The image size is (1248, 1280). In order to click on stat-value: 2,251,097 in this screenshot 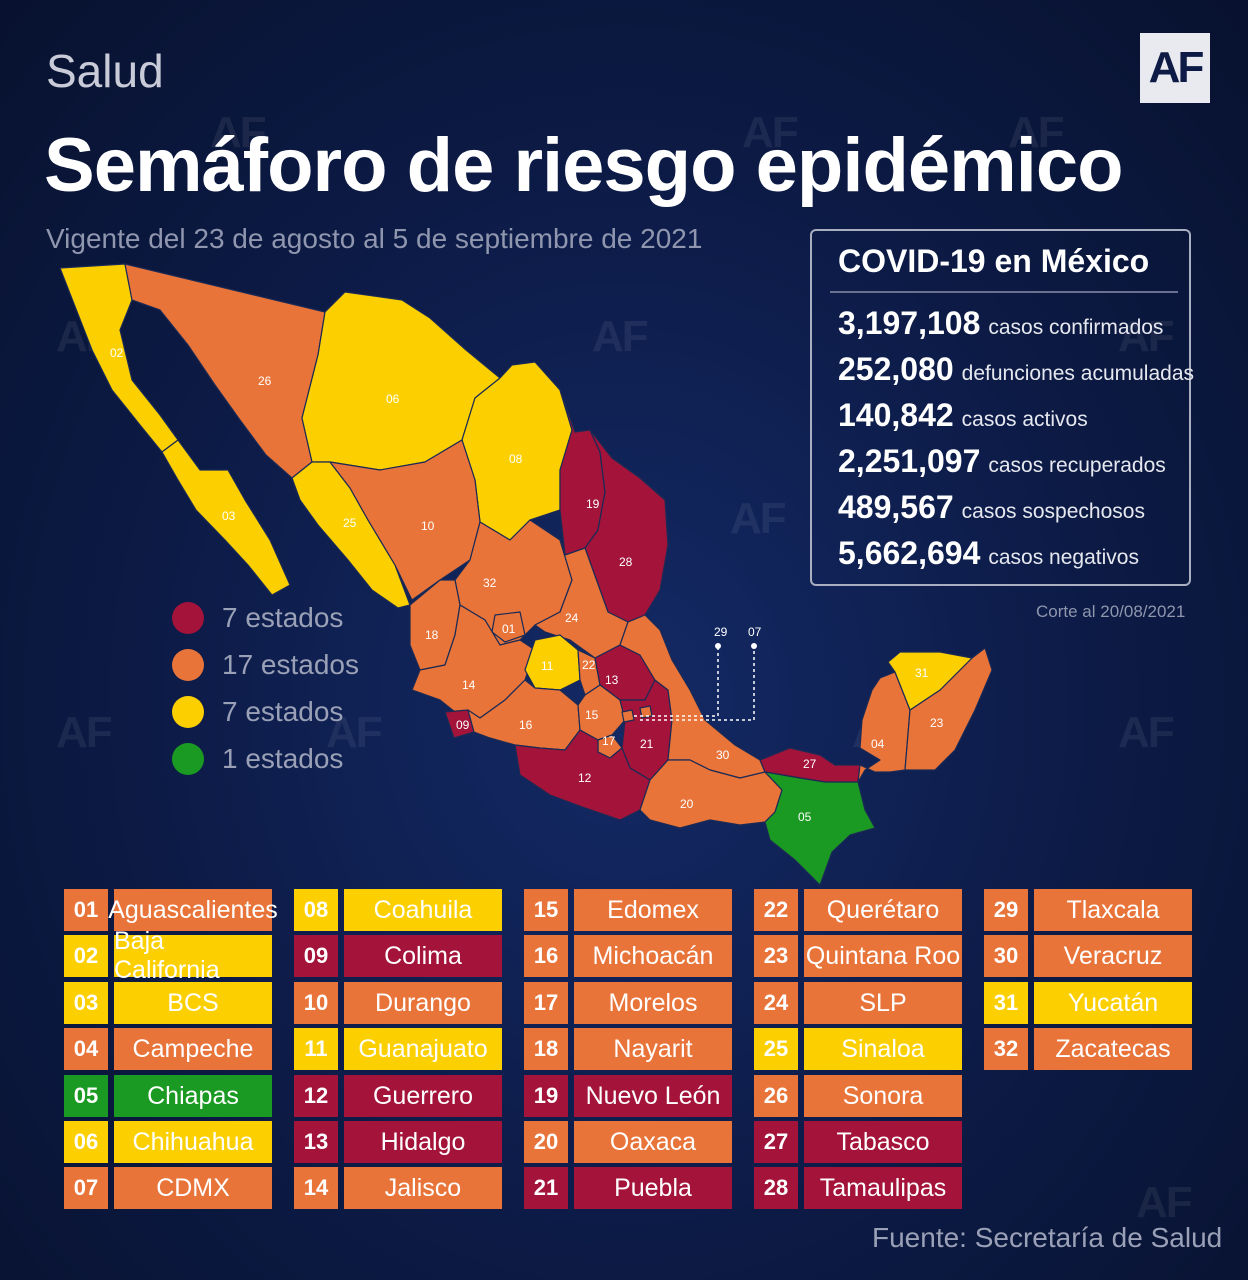, I will do `click(909, 461)`.